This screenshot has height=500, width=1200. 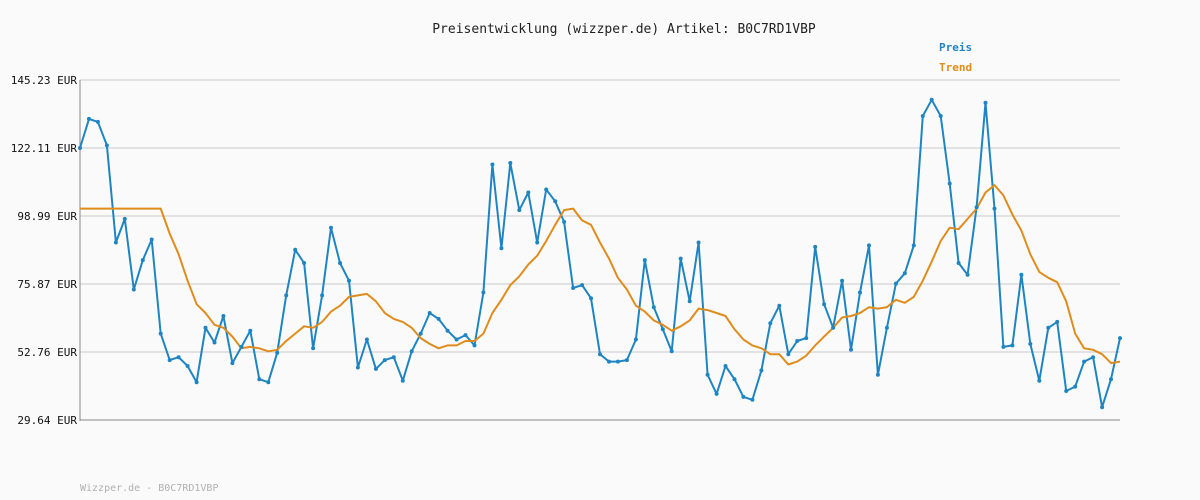 What do you see at coordinates (149, 488) in the screenshot?
I see `footer-text: Wizzper.de - B0C7RD1VBP` at bounding box center [149, 488].